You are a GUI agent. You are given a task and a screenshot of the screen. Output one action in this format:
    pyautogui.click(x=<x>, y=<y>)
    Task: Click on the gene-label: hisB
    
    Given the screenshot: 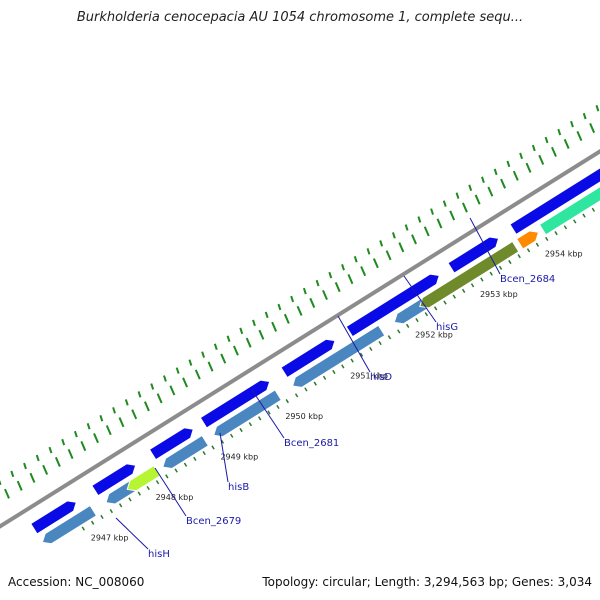 What is the action you would take?
    pyautogui.click(x=238, y=487)
    